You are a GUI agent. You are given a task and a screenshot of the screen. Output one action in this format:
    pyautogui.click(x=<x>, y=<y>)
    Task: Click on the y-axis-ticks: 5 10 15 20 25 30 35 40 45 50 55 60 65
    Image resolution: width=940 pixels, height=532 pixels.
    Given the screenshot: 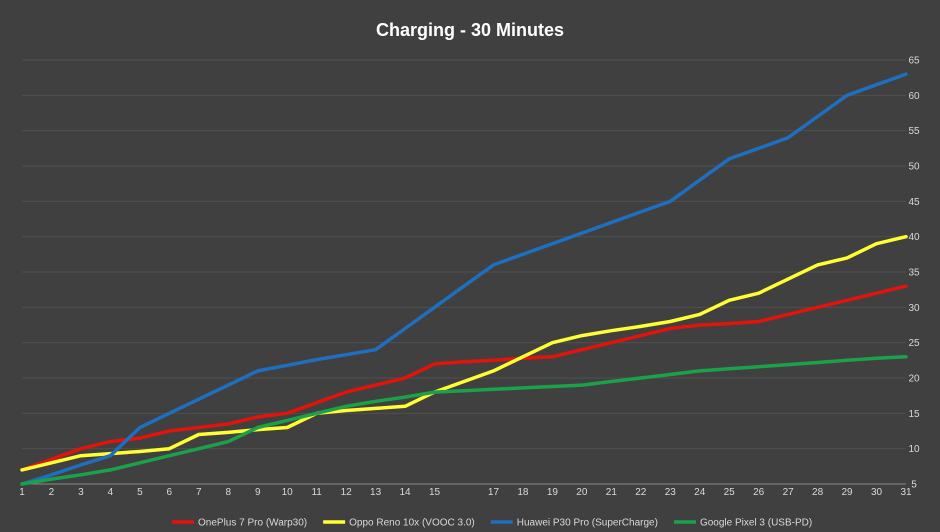 What is the action you would take?
    pyautogui.click(x=914, y=273)
    